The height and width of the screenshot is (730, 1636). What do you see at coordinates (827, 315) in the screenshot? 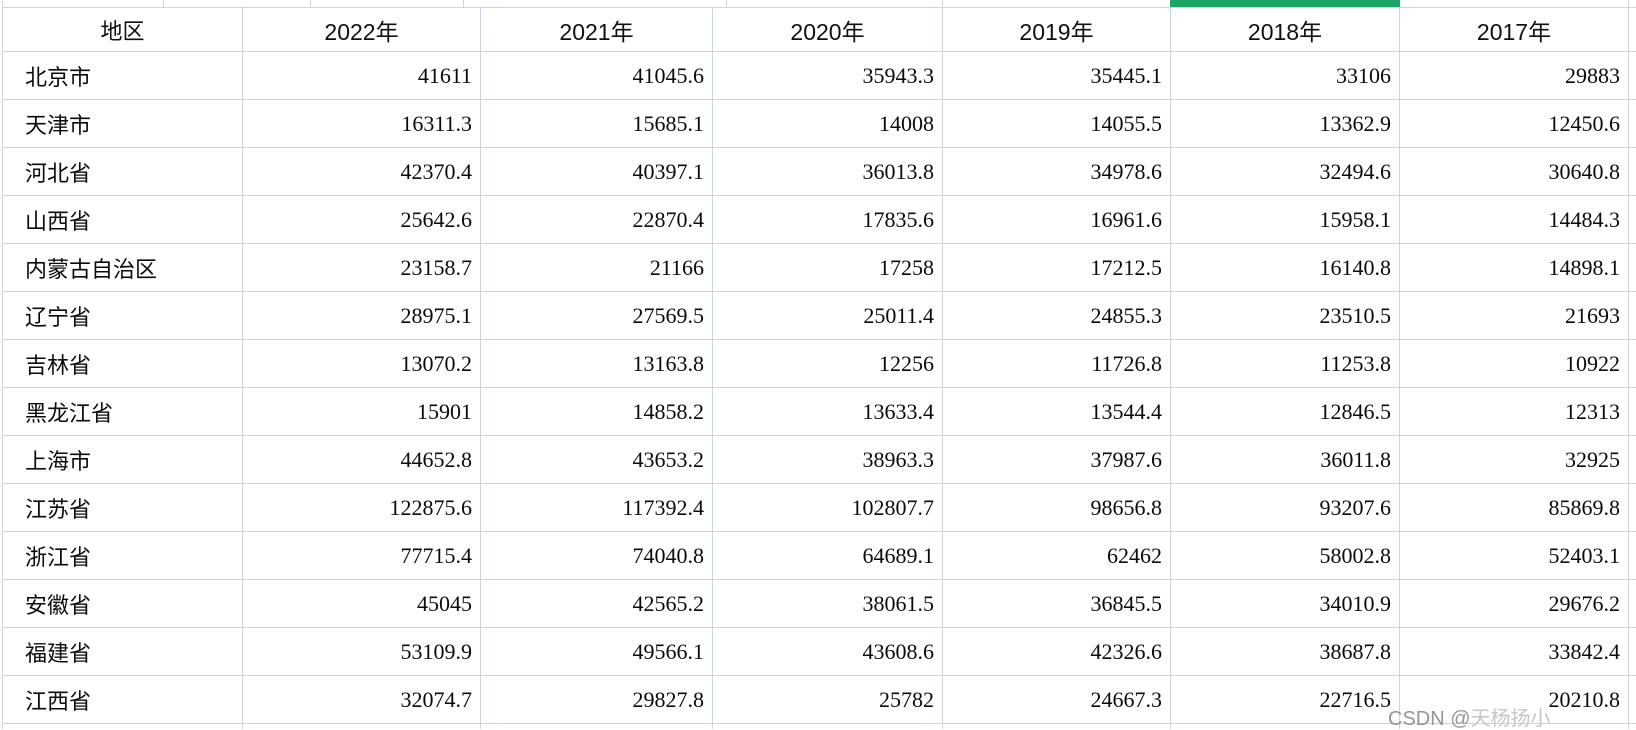
I see `value-cell: 25011.4` at bounding box center [827, 315].